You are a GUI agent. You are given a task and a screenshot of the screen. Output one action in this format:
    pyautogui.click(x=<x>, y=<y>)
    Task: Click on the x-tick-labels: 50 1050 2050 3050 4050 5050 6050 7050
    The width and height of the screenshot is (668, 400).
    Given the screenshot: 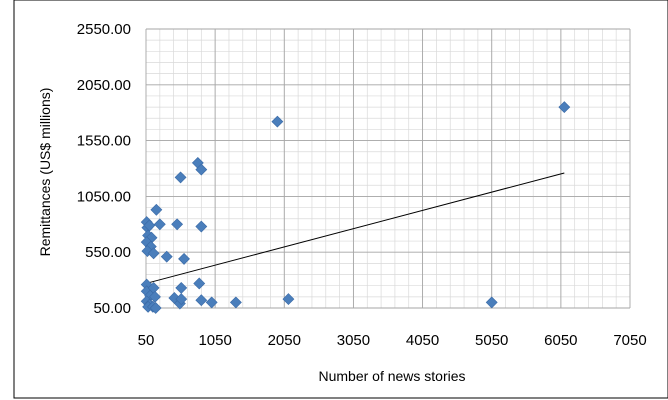 What is the action you would take?
    pyautogui.click(x=392, y=340)
    